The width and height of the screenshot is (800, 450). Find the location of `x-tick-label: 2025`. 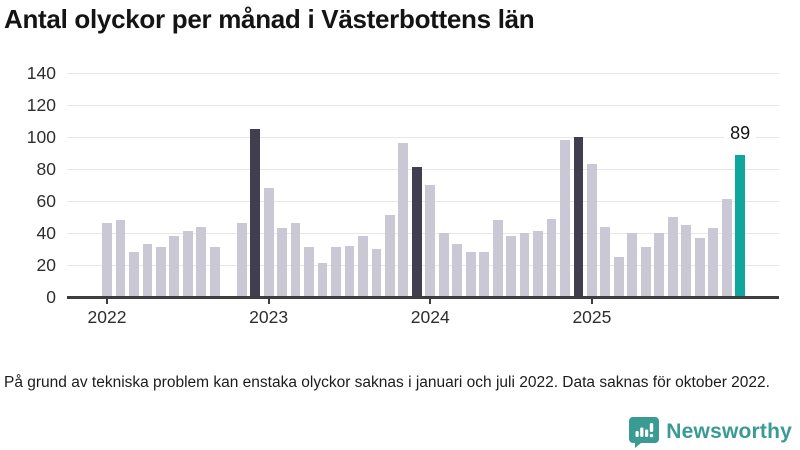

x-tick-label: 2025 is located at coordinates (592, 317).